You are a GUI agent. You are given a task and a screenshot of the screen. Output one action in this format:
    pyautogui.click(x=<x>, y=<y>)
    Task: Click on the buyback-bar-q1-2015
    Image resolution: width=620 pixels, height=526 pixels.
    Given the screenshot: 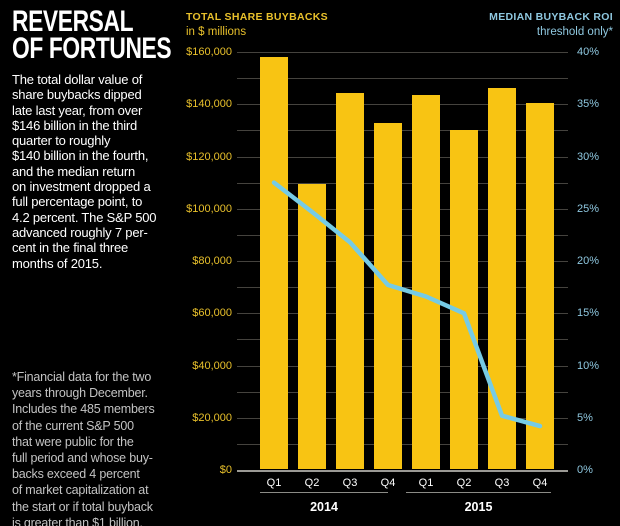 What is the action you would take?
    pyautogui.click(x=426, y=282)
    